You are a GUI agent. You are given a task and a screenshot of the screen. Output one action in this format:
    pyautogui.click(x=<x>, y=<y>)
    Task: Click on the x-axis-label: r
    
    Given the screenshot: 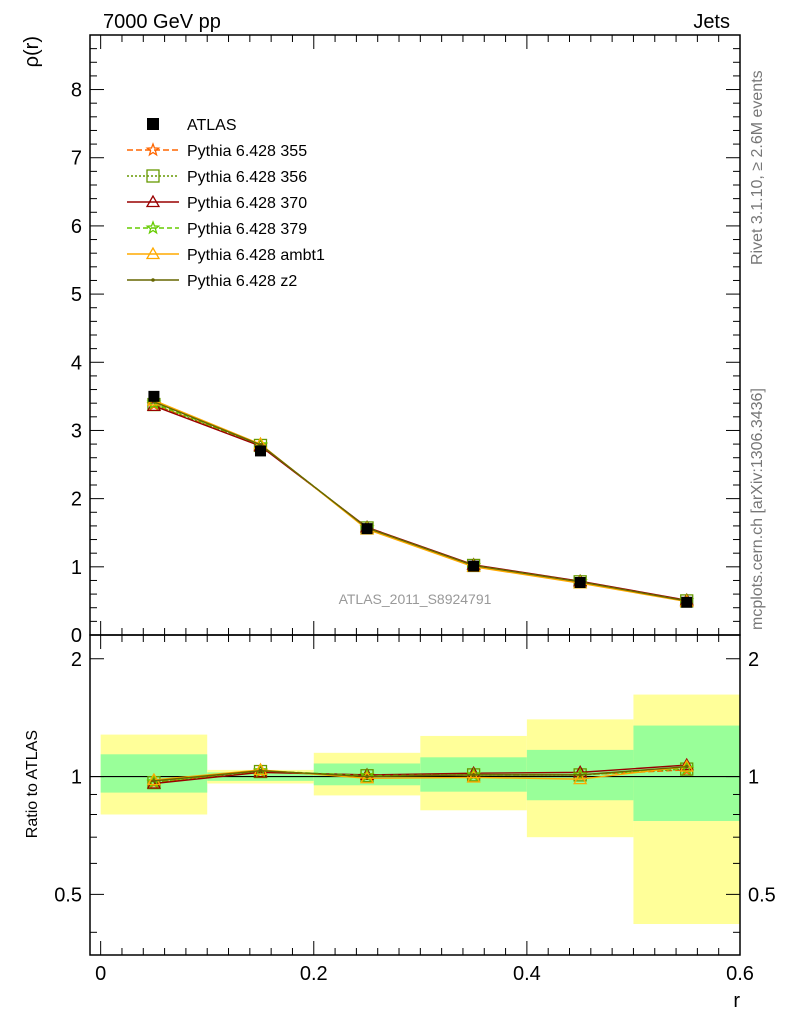 What is the action you would take?
    pyautogui.click(x=736, y=1001)
    